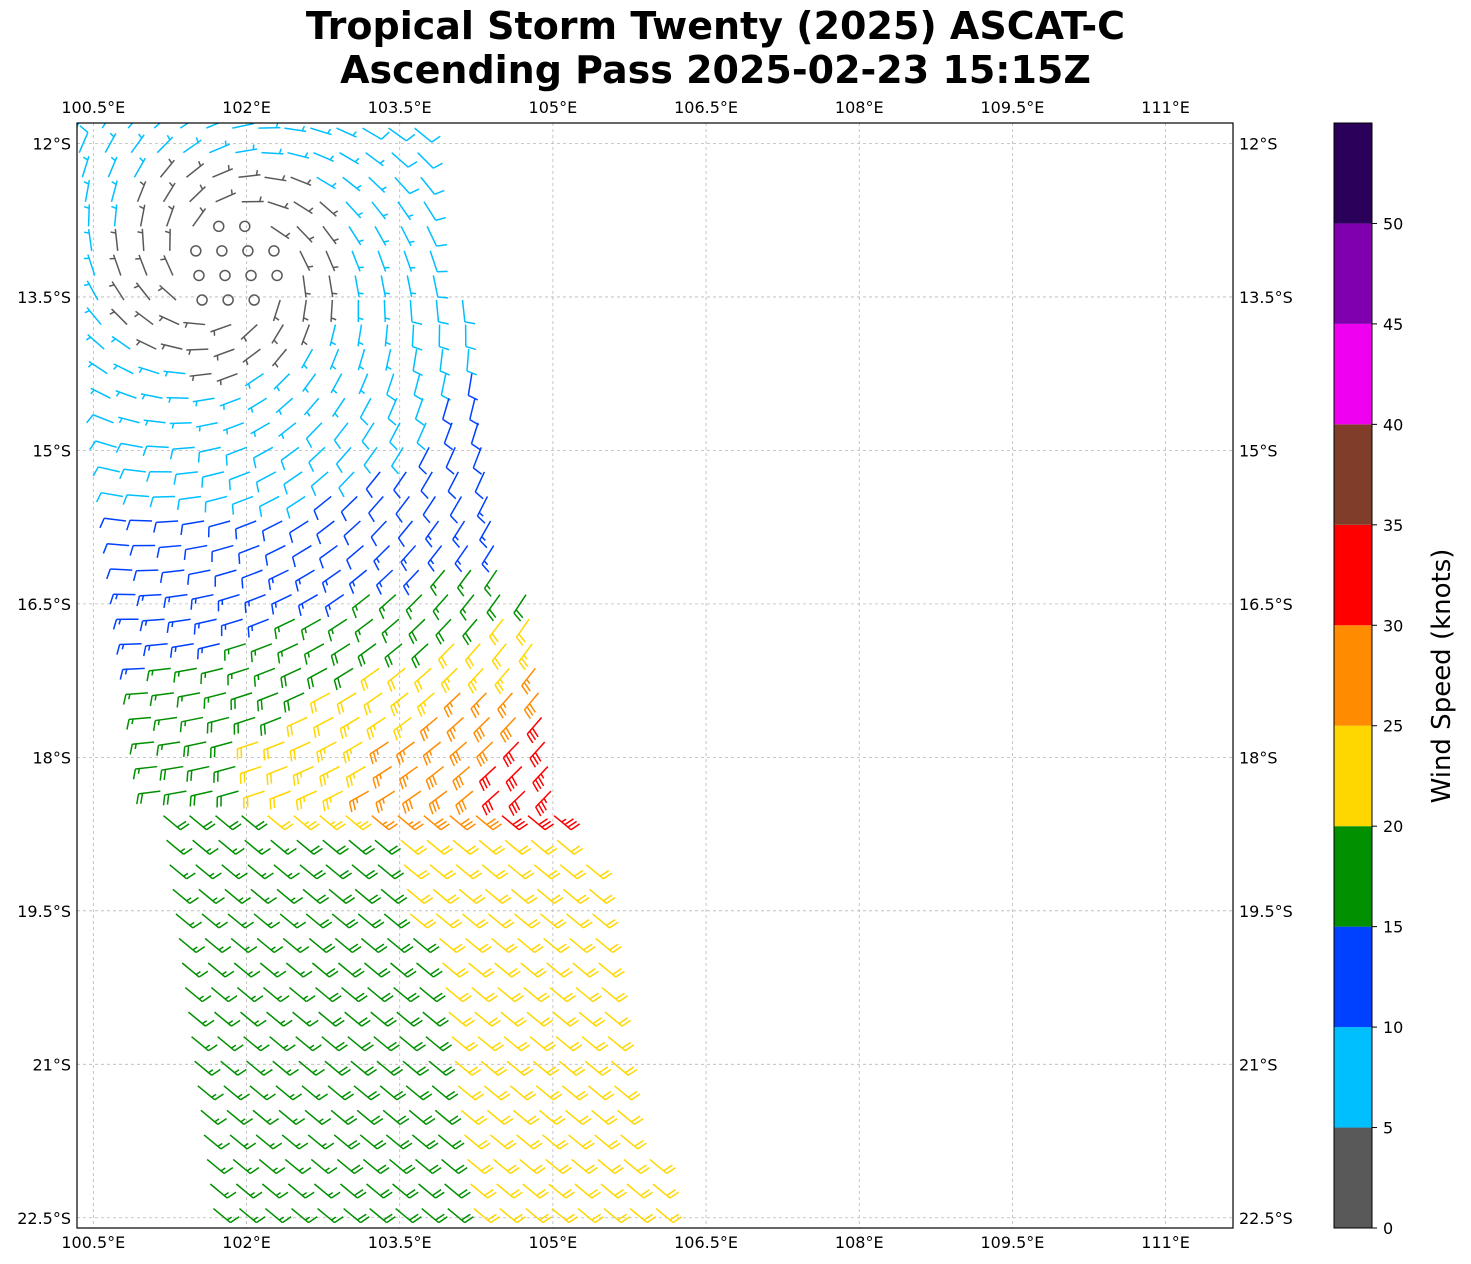 This screenshot has width=1471, height=1264. I want to click on x-tick-label-bottom: 105°E, so click(553, 1242).